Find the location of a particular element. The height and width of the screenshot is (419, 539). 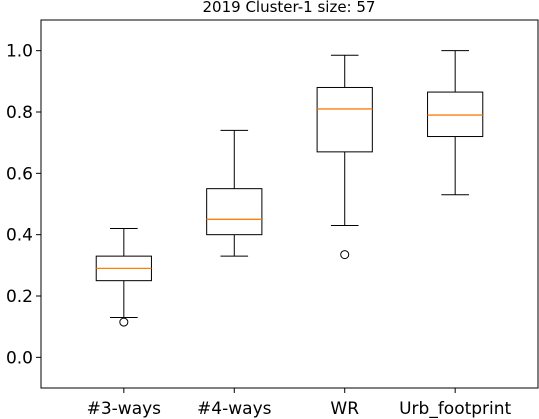

y-tick-label: 0.2 is located at coordinates (19, 297).